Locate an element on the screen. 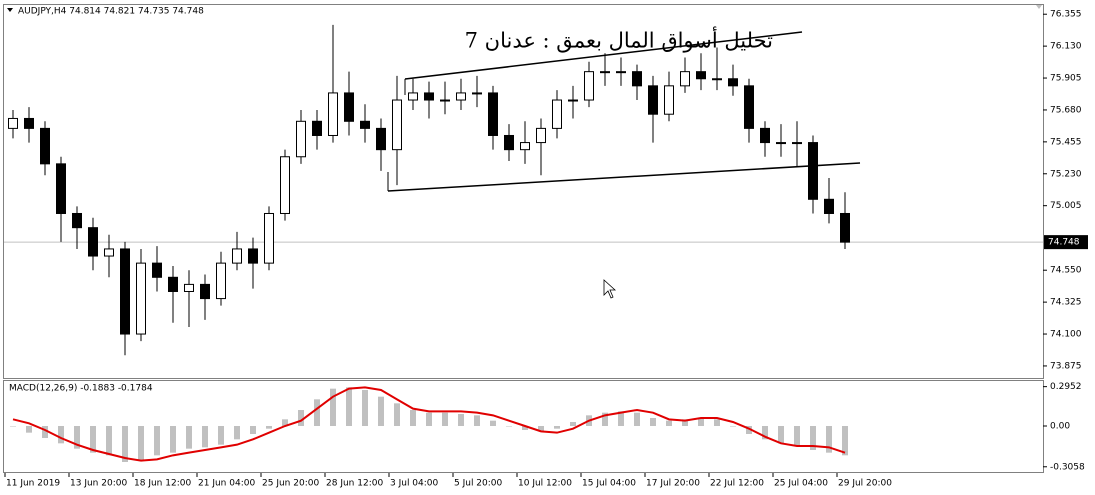 The width and height of the screenshot is (1095, 495). x-tick-label: 10 Jul 12:00 is located at coordinates (545, 484).